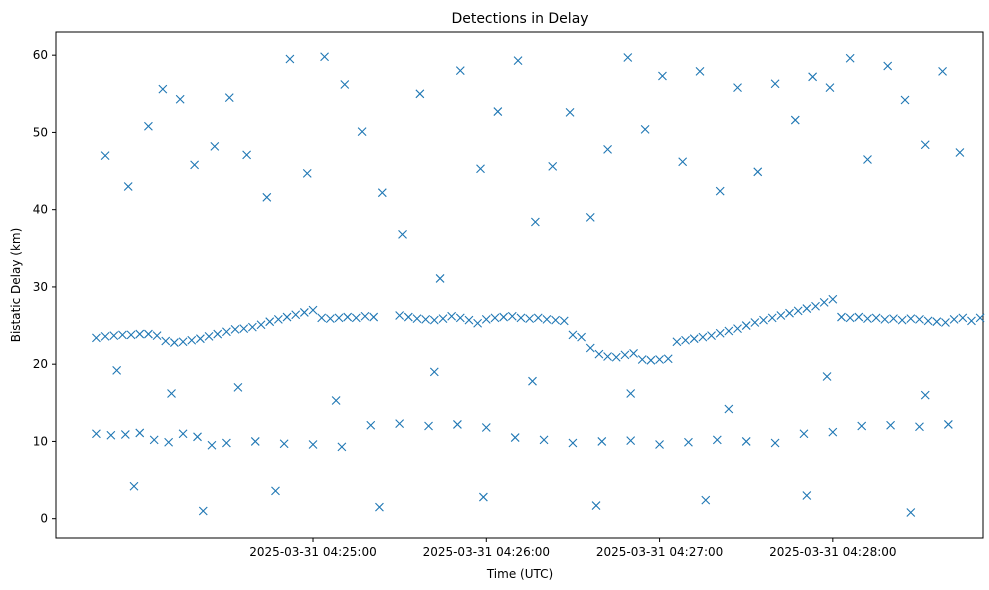  Describe the element at coordinates (40, 210) in the screenshot. I see `y-tick-label-4: 40` at that location.